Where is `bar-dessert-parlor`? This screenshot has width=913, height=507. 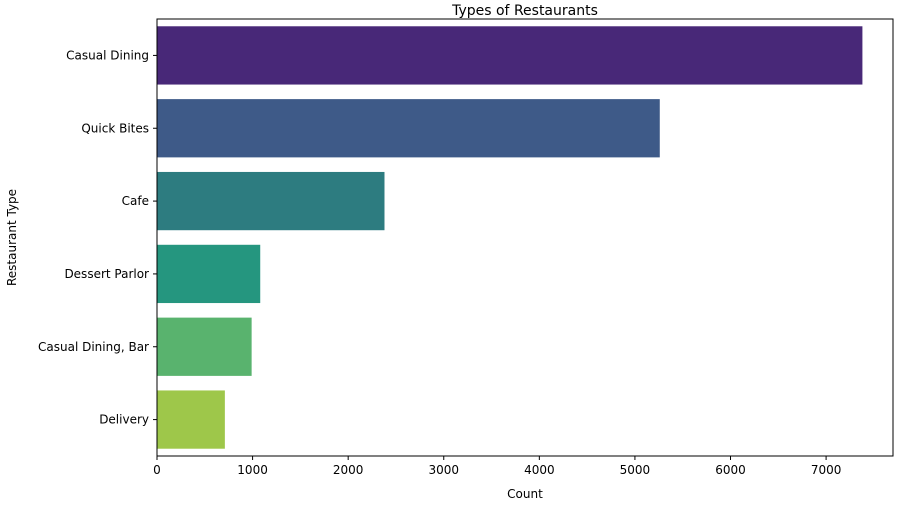 bar-dessert-parlor is located at coordinates (209, 274).